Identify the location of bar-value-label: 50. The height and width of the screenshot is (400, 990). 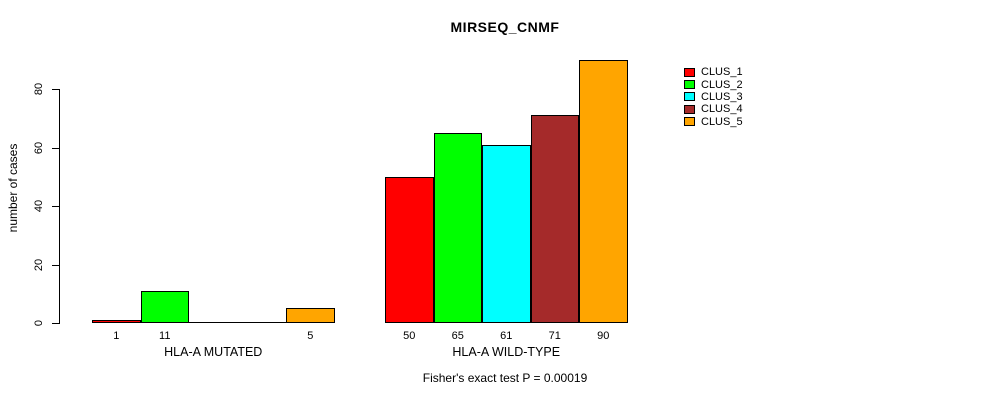
(409, 336).